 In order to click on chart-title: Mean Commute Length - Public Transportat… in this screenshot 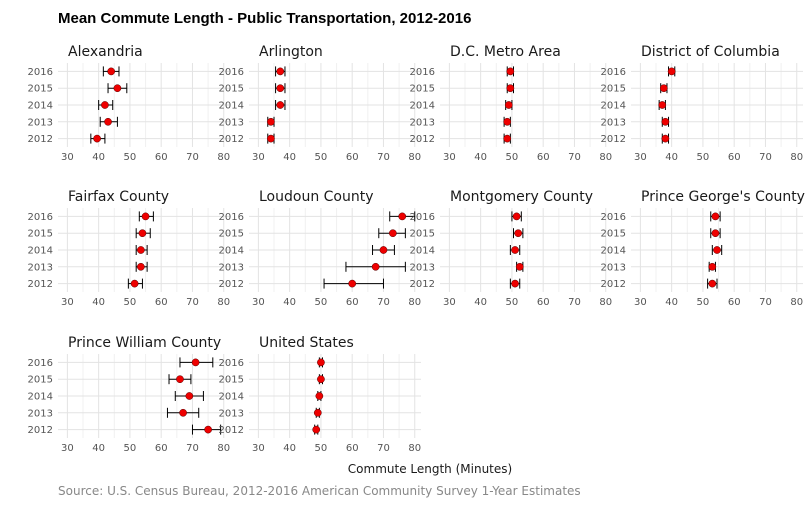, I will do `click(264, 18)`.